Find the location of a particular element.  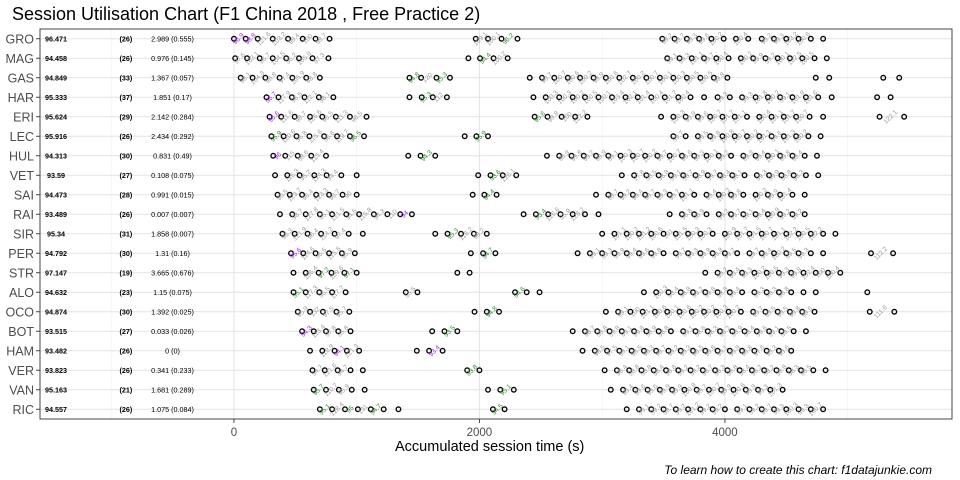

y-tick-label: HUL is located at coordinates (21, 156).